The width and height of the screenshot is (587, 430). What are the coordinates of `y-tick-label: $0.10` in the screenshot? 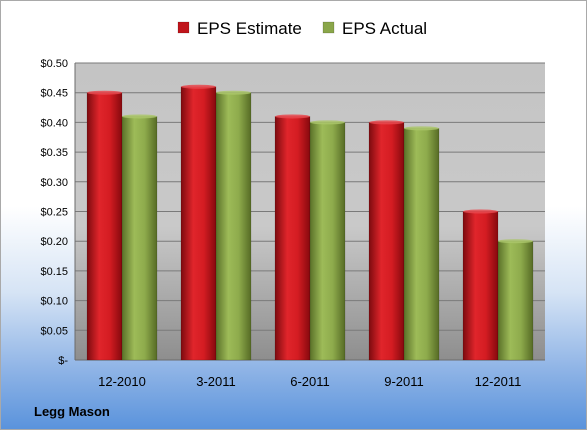 It's located at (54, 302).